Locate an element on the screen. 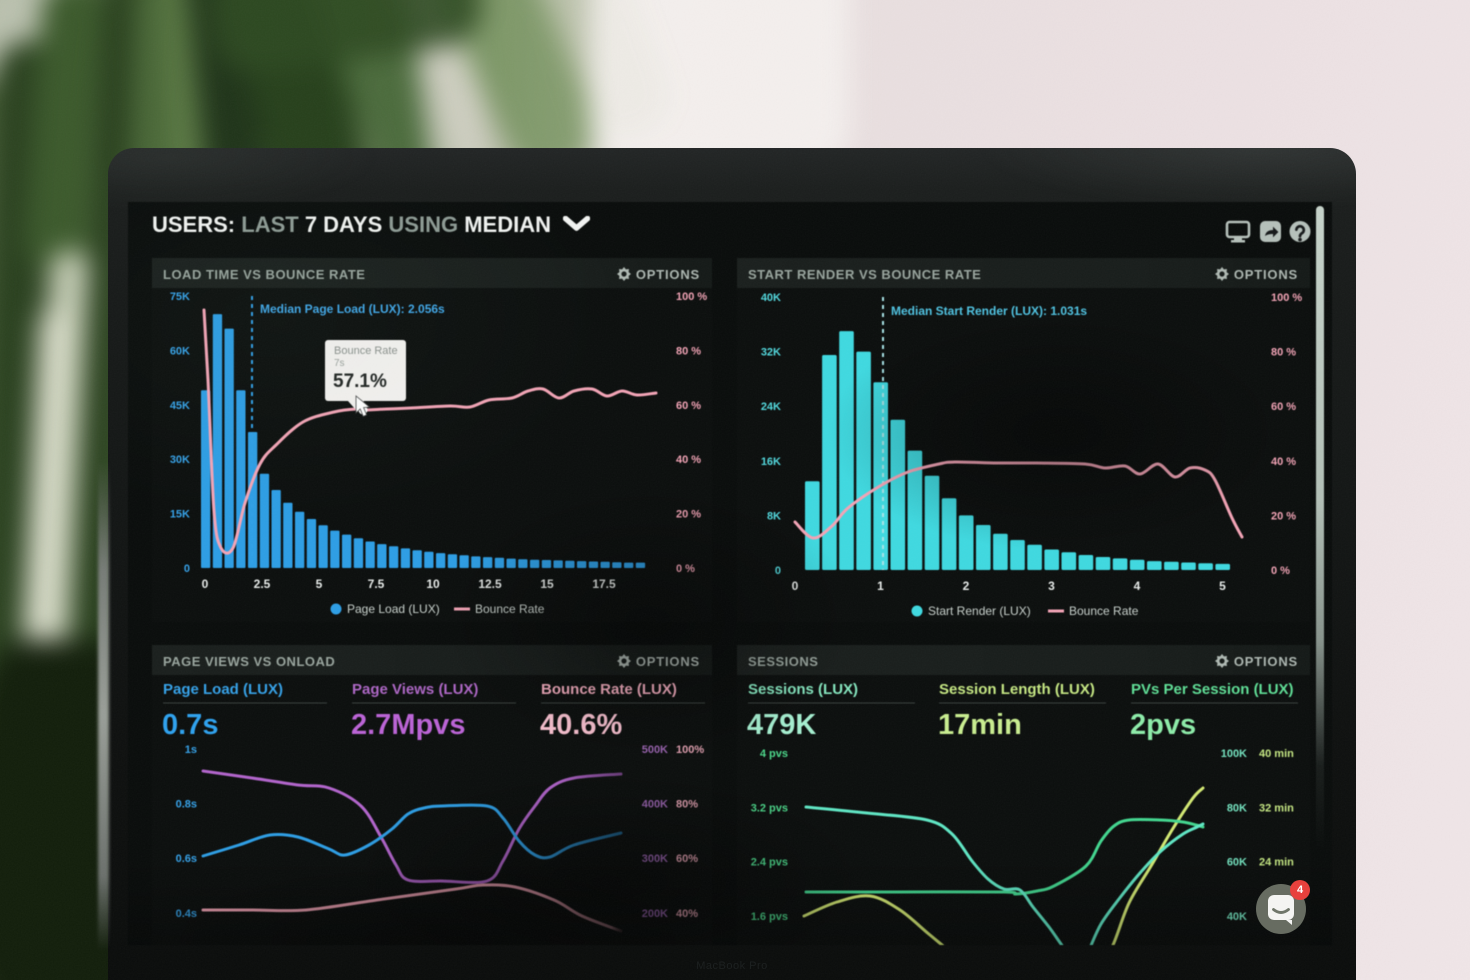  svg-text: 24K is located at coordinates (771, 407).